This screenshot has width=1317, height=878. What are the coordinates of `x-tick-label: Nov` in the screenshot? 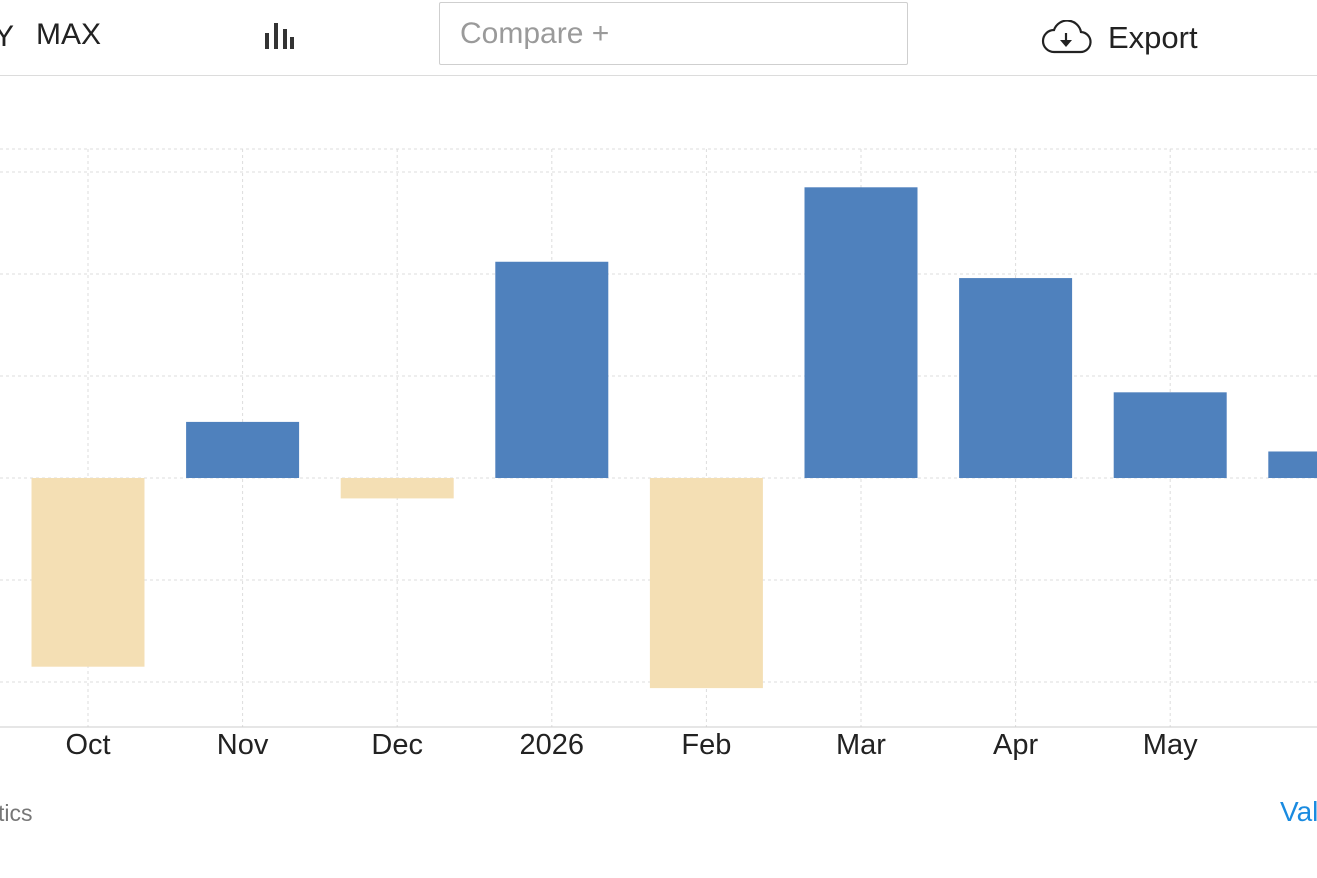 It's located at (243, 745).